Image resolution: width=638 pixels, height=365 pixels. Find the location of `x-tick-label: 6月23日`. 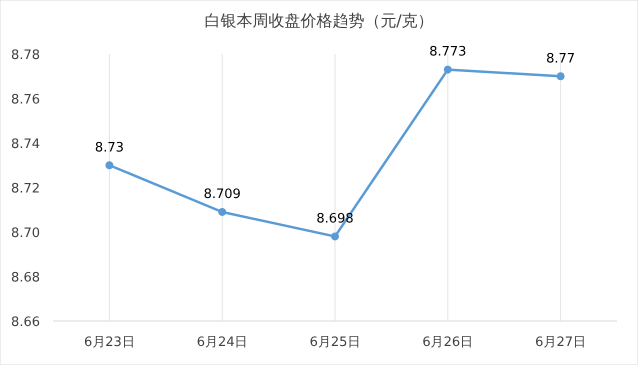

x-tick-label: 6月23日 is located at coordinates (109, 342).